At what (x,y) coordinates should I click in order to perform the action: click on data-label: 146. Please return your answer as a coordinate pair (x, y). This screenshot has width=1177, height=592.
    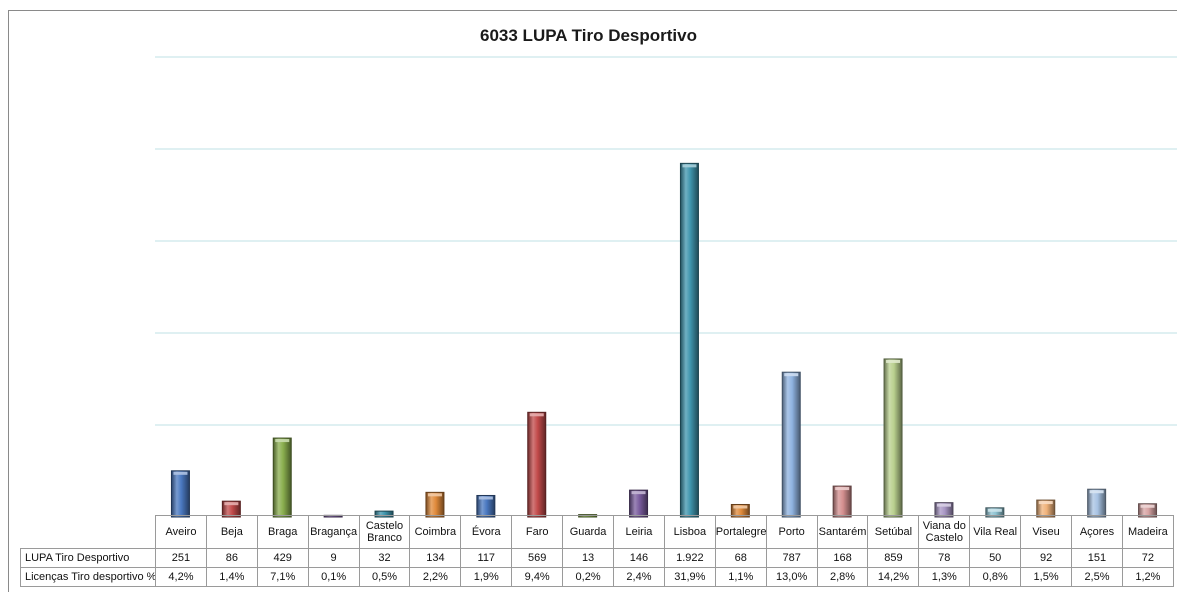
    Looking at the image, I should click on (639, 558).